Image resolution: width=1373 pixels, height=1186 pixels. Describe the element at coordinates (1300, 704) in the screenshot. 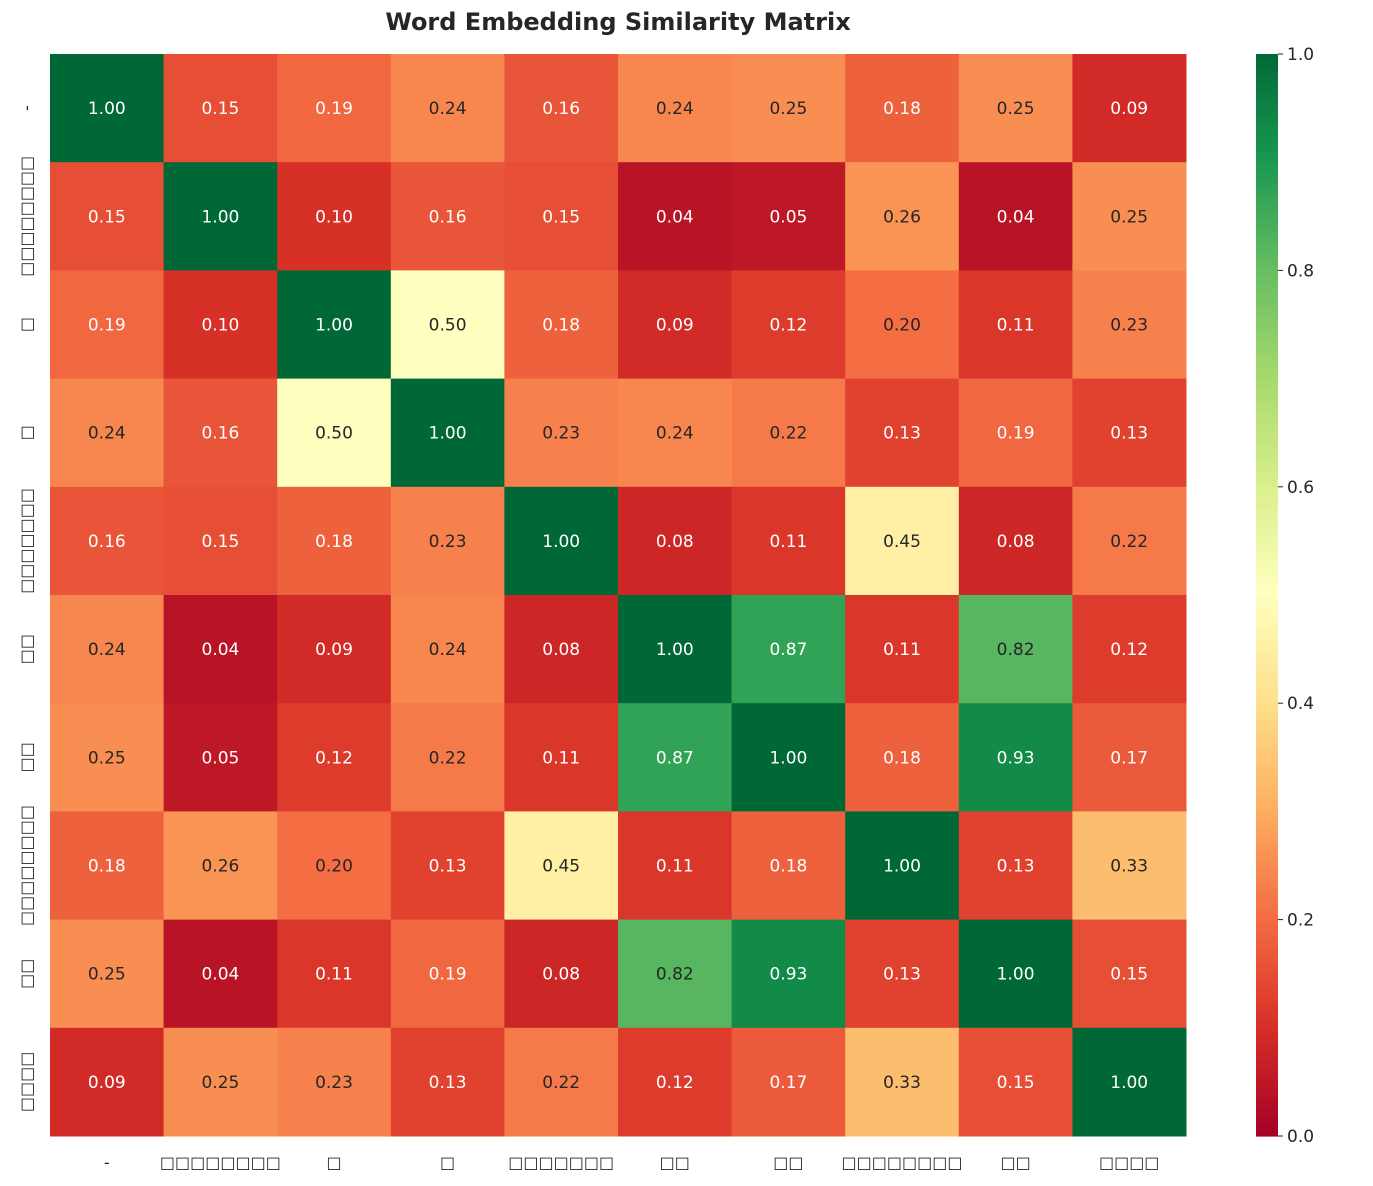

I see `colorbar-tick-label: 0.4` at that location.